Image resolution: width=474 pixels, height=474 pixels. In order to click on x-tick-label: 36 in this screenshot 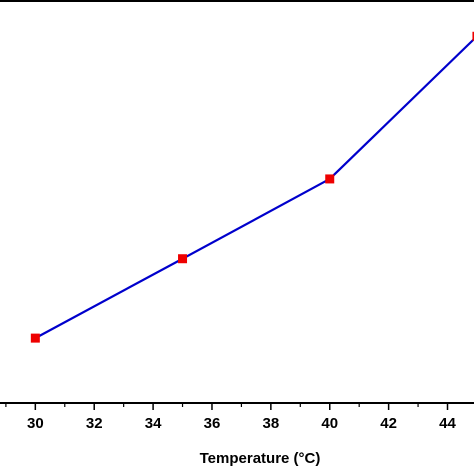, I will do `click(212, 423)`.